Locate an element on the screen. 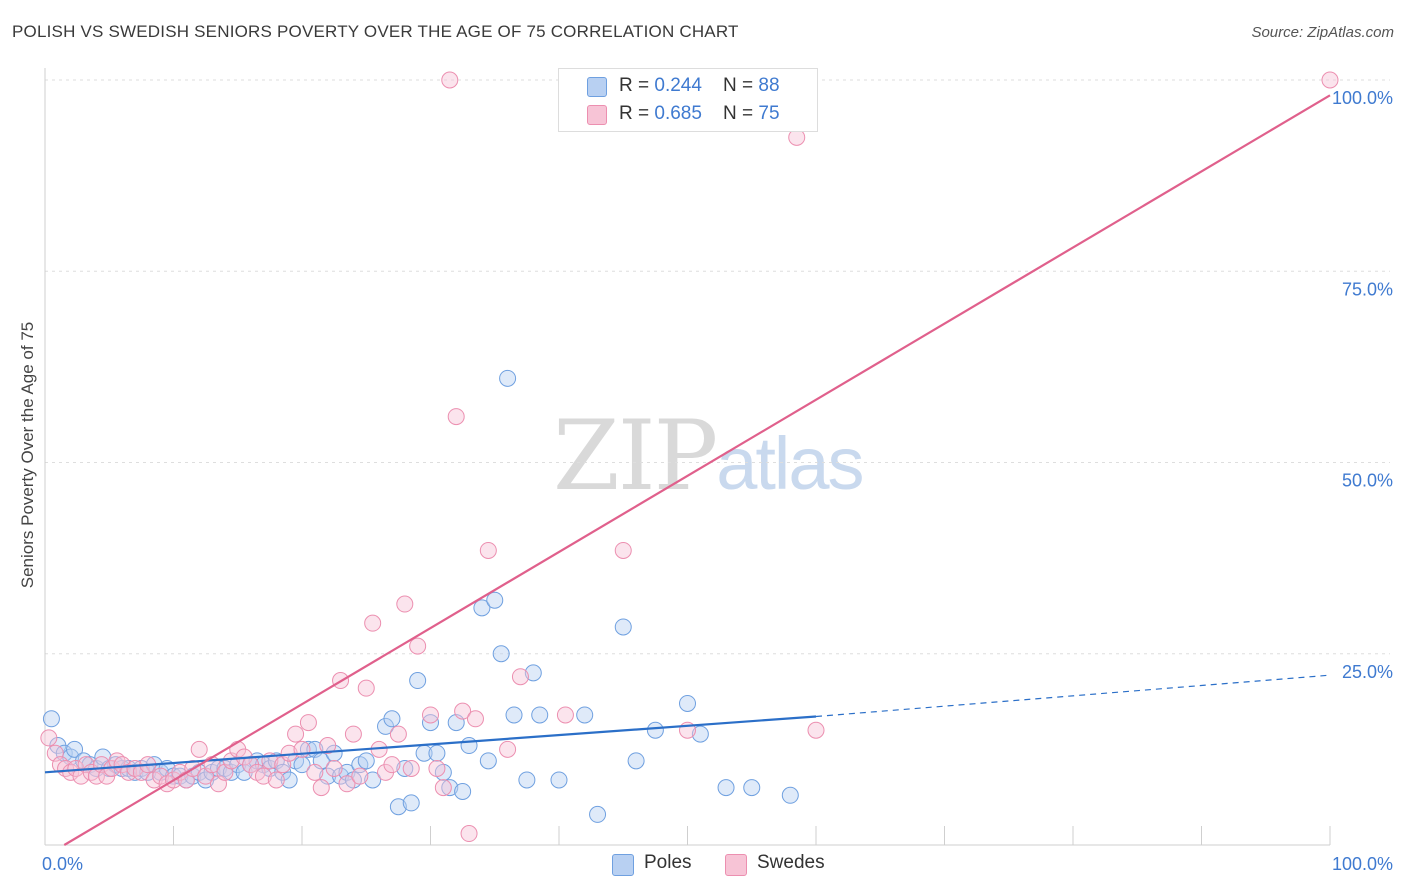 Image resolution: width=1406 pixels, height=892 pixels. poles-trend-line-extension is located at coordinates (1073, 696).